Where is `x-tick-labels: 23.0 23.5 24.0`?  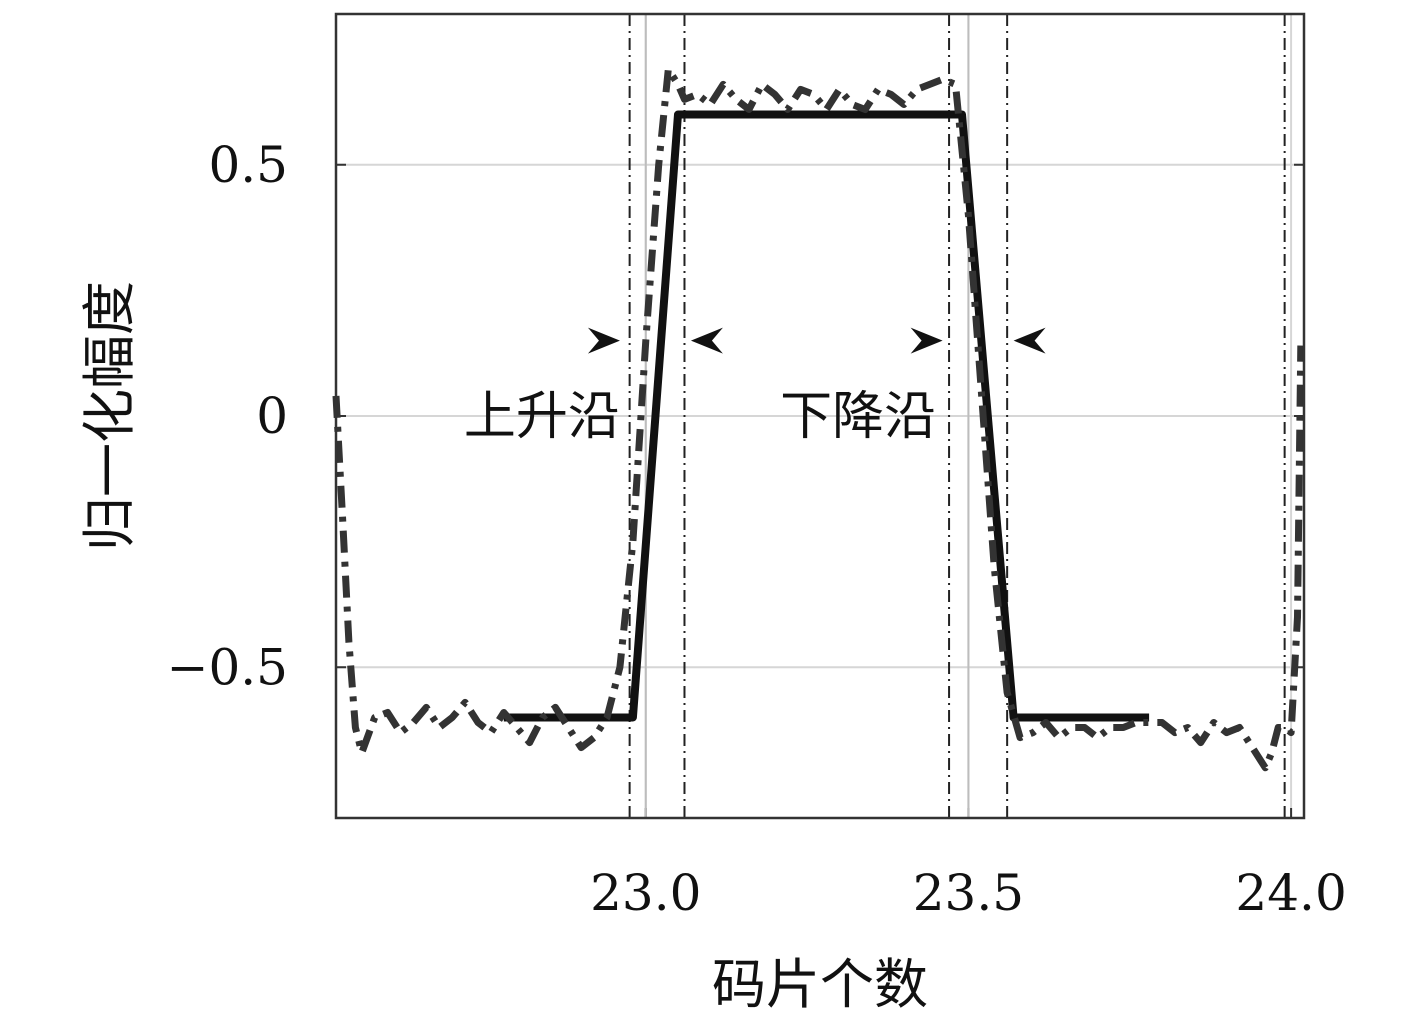
x-tick-labels: 23.0 23.5 24.0 is located at coordinates (968, 893).